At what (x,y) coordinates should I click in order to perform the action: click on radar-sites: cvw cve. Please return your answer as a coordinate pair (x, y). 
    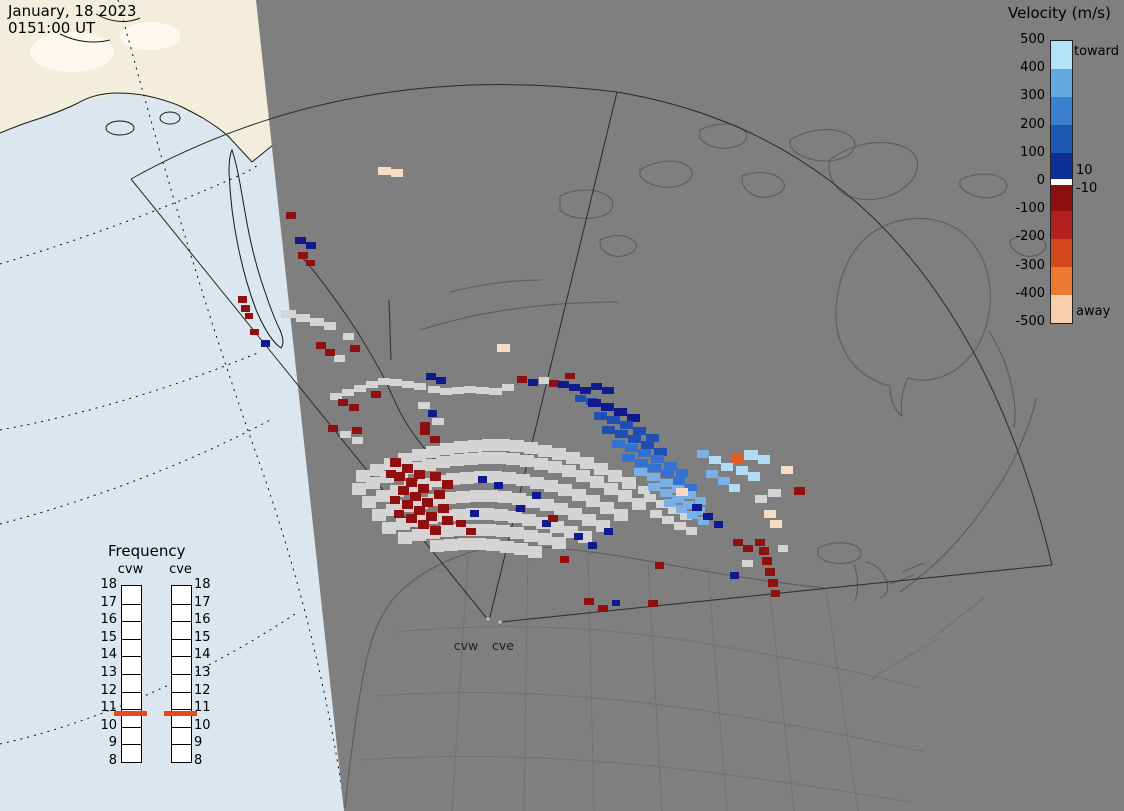
    Looking at the image, I should click on (484, 634).